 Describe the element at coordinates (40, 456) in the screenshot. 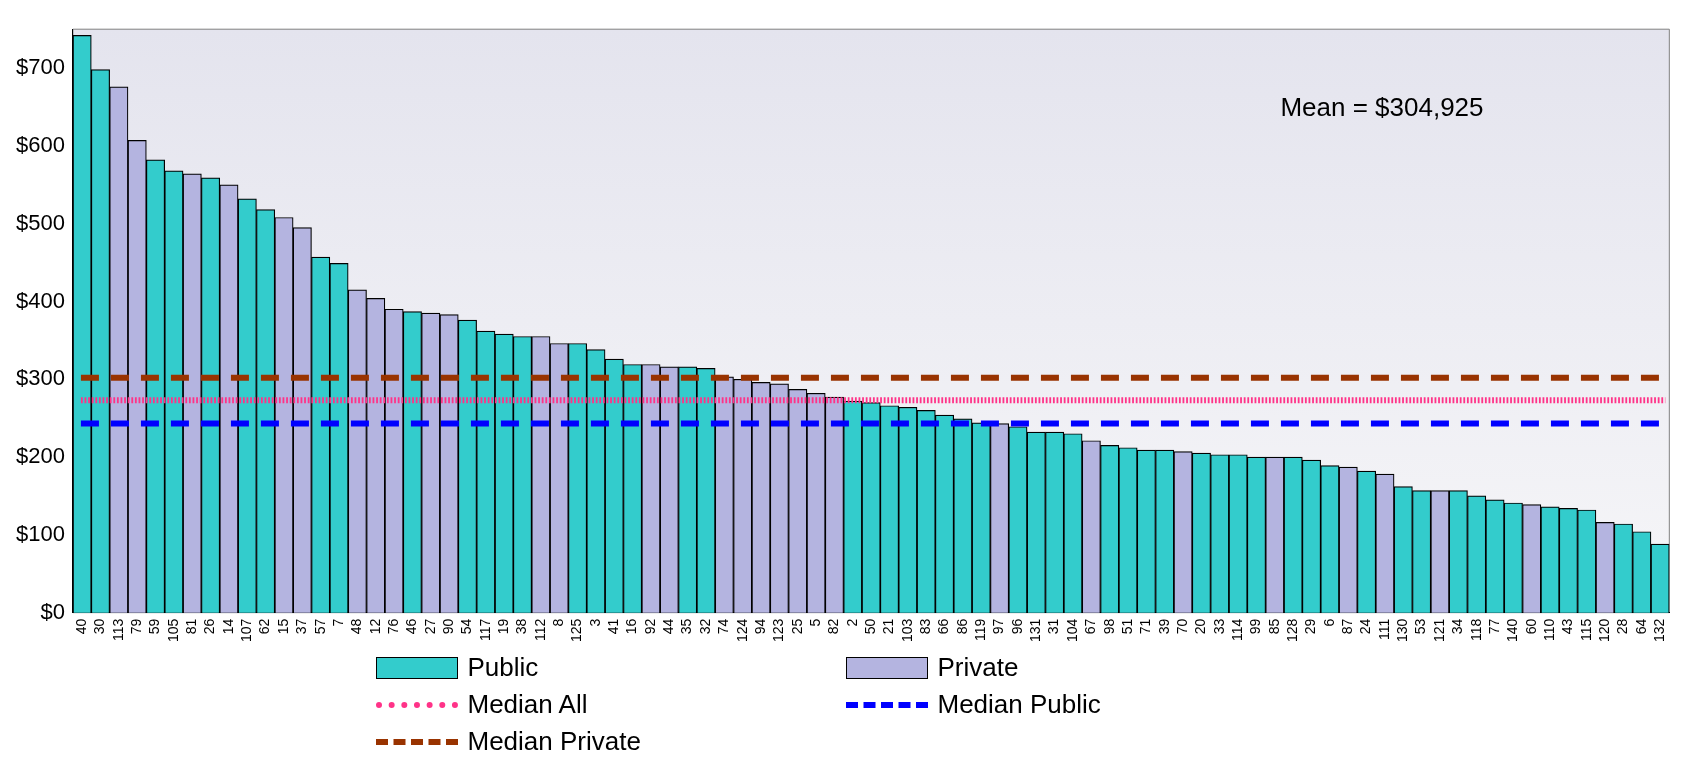

I see `y-tick-label: $200` at that location.